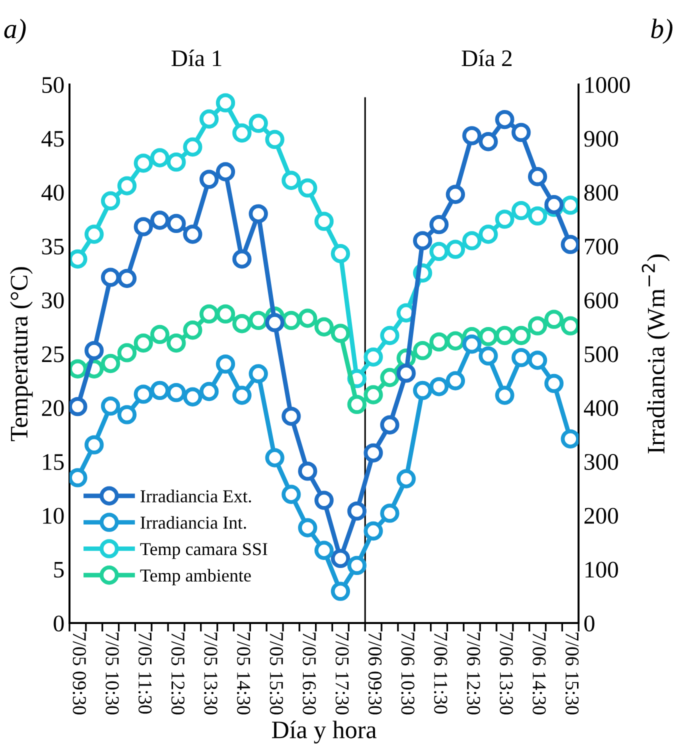 Image resolution: width=688 pixels, height=748 pixels. I want to click on x-tick-label: 7/05 12:30, so click(177, 673).